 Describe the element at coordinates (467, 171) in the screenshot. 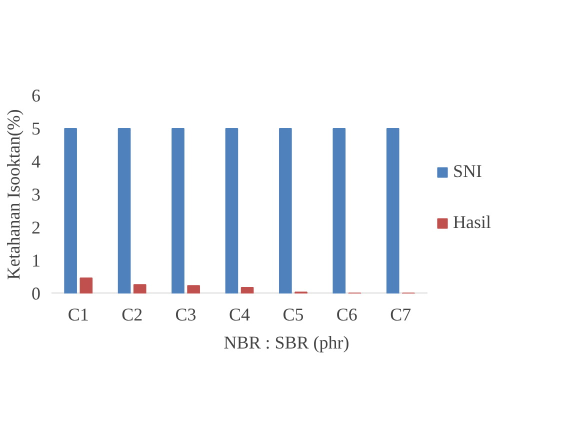

I see `legend-label: SNI` at that location.